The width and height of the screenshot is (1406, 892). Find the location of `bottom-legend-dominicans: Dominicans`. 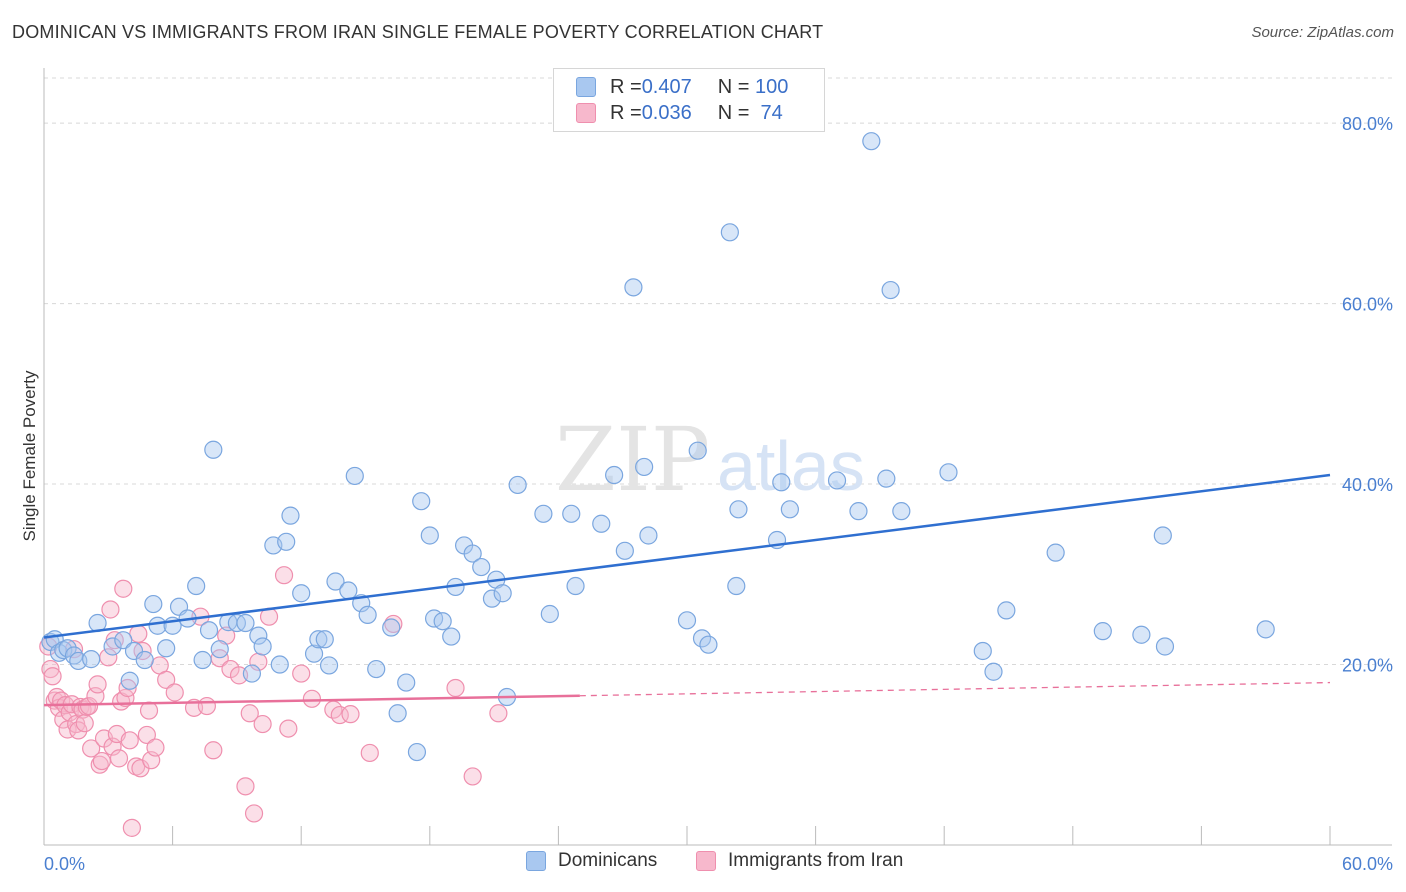

bottom-legend-dominicans: Dominicans is located at coordinates (591, 861).